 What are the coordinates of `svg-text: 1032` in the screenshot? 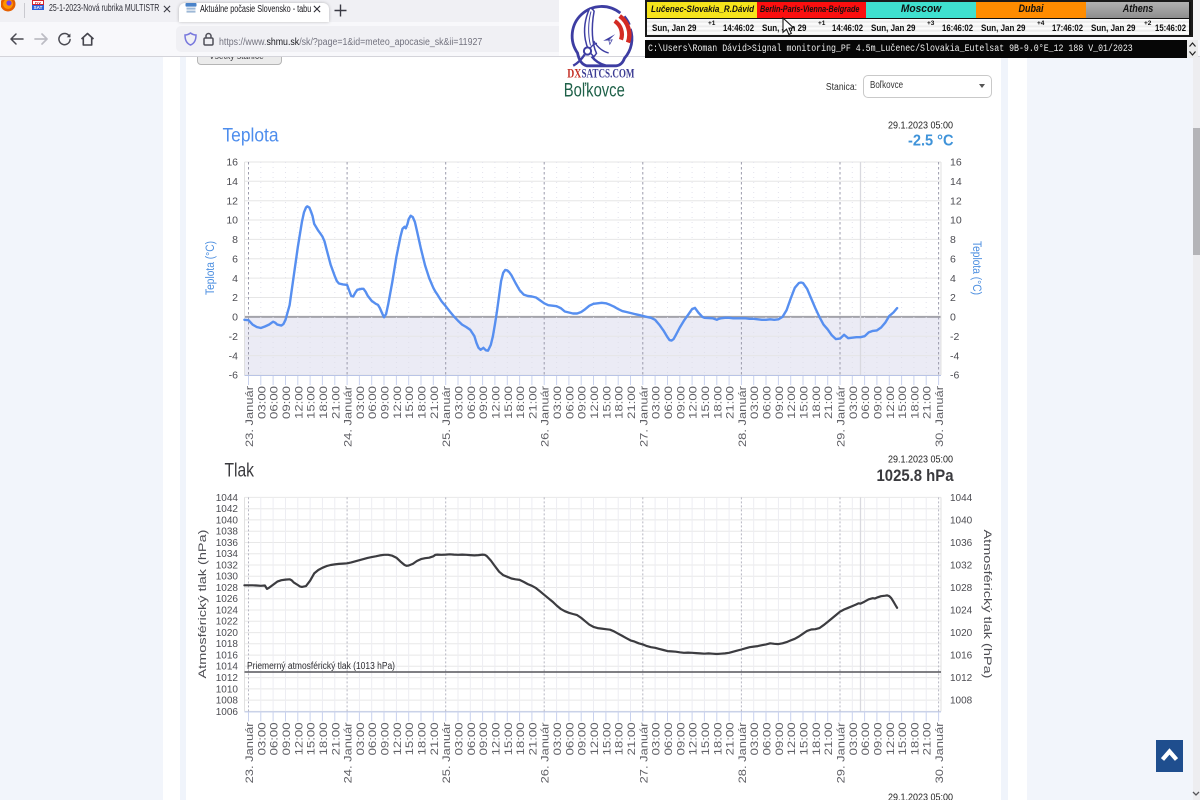 It's located at (227, 565).